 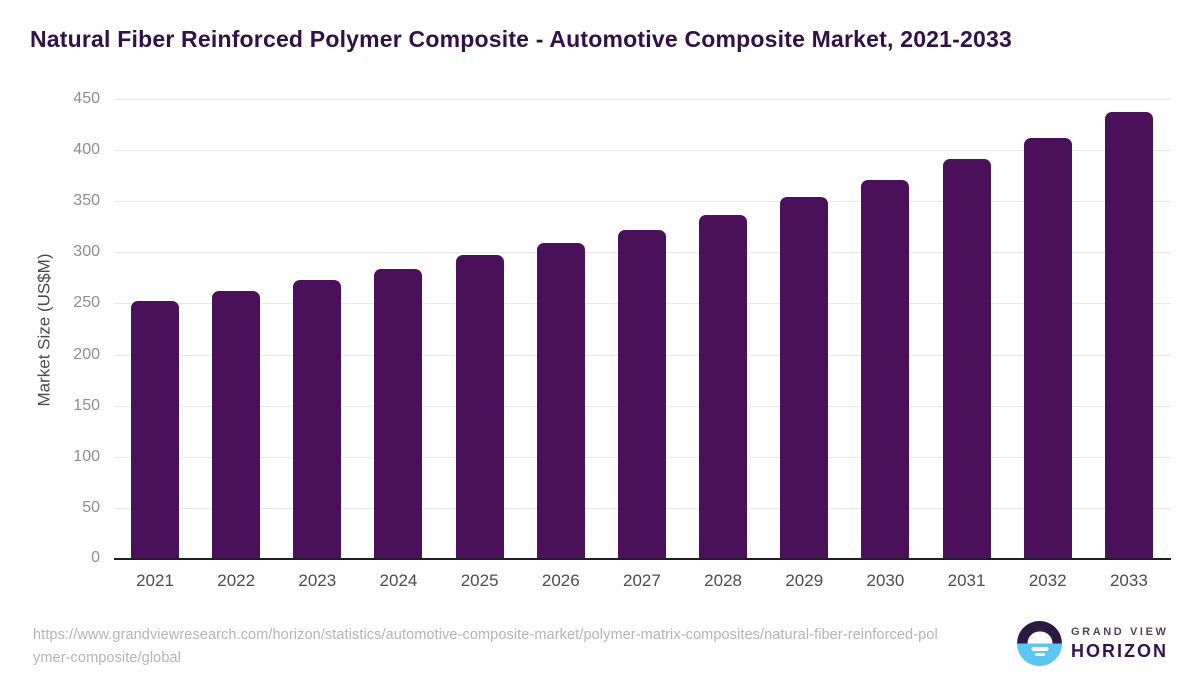 What do you see at coordinates (804, 378) in the screenshot?
I see `bar-2029` at bounding box center [804, 378].